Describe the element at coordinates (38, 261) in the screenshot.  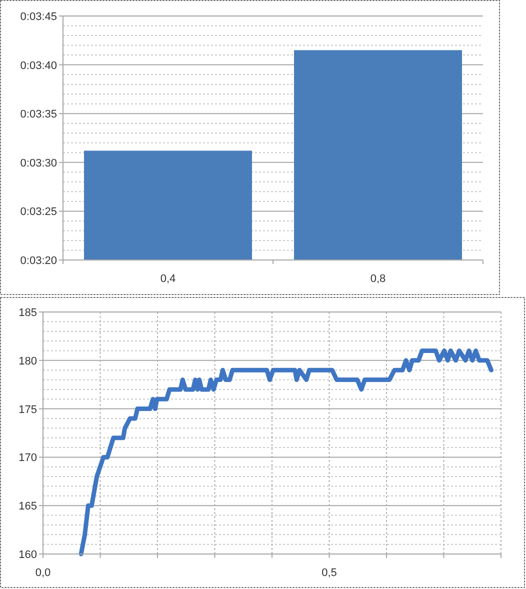
I see `y-tick-label: 0:03:20` at that location.